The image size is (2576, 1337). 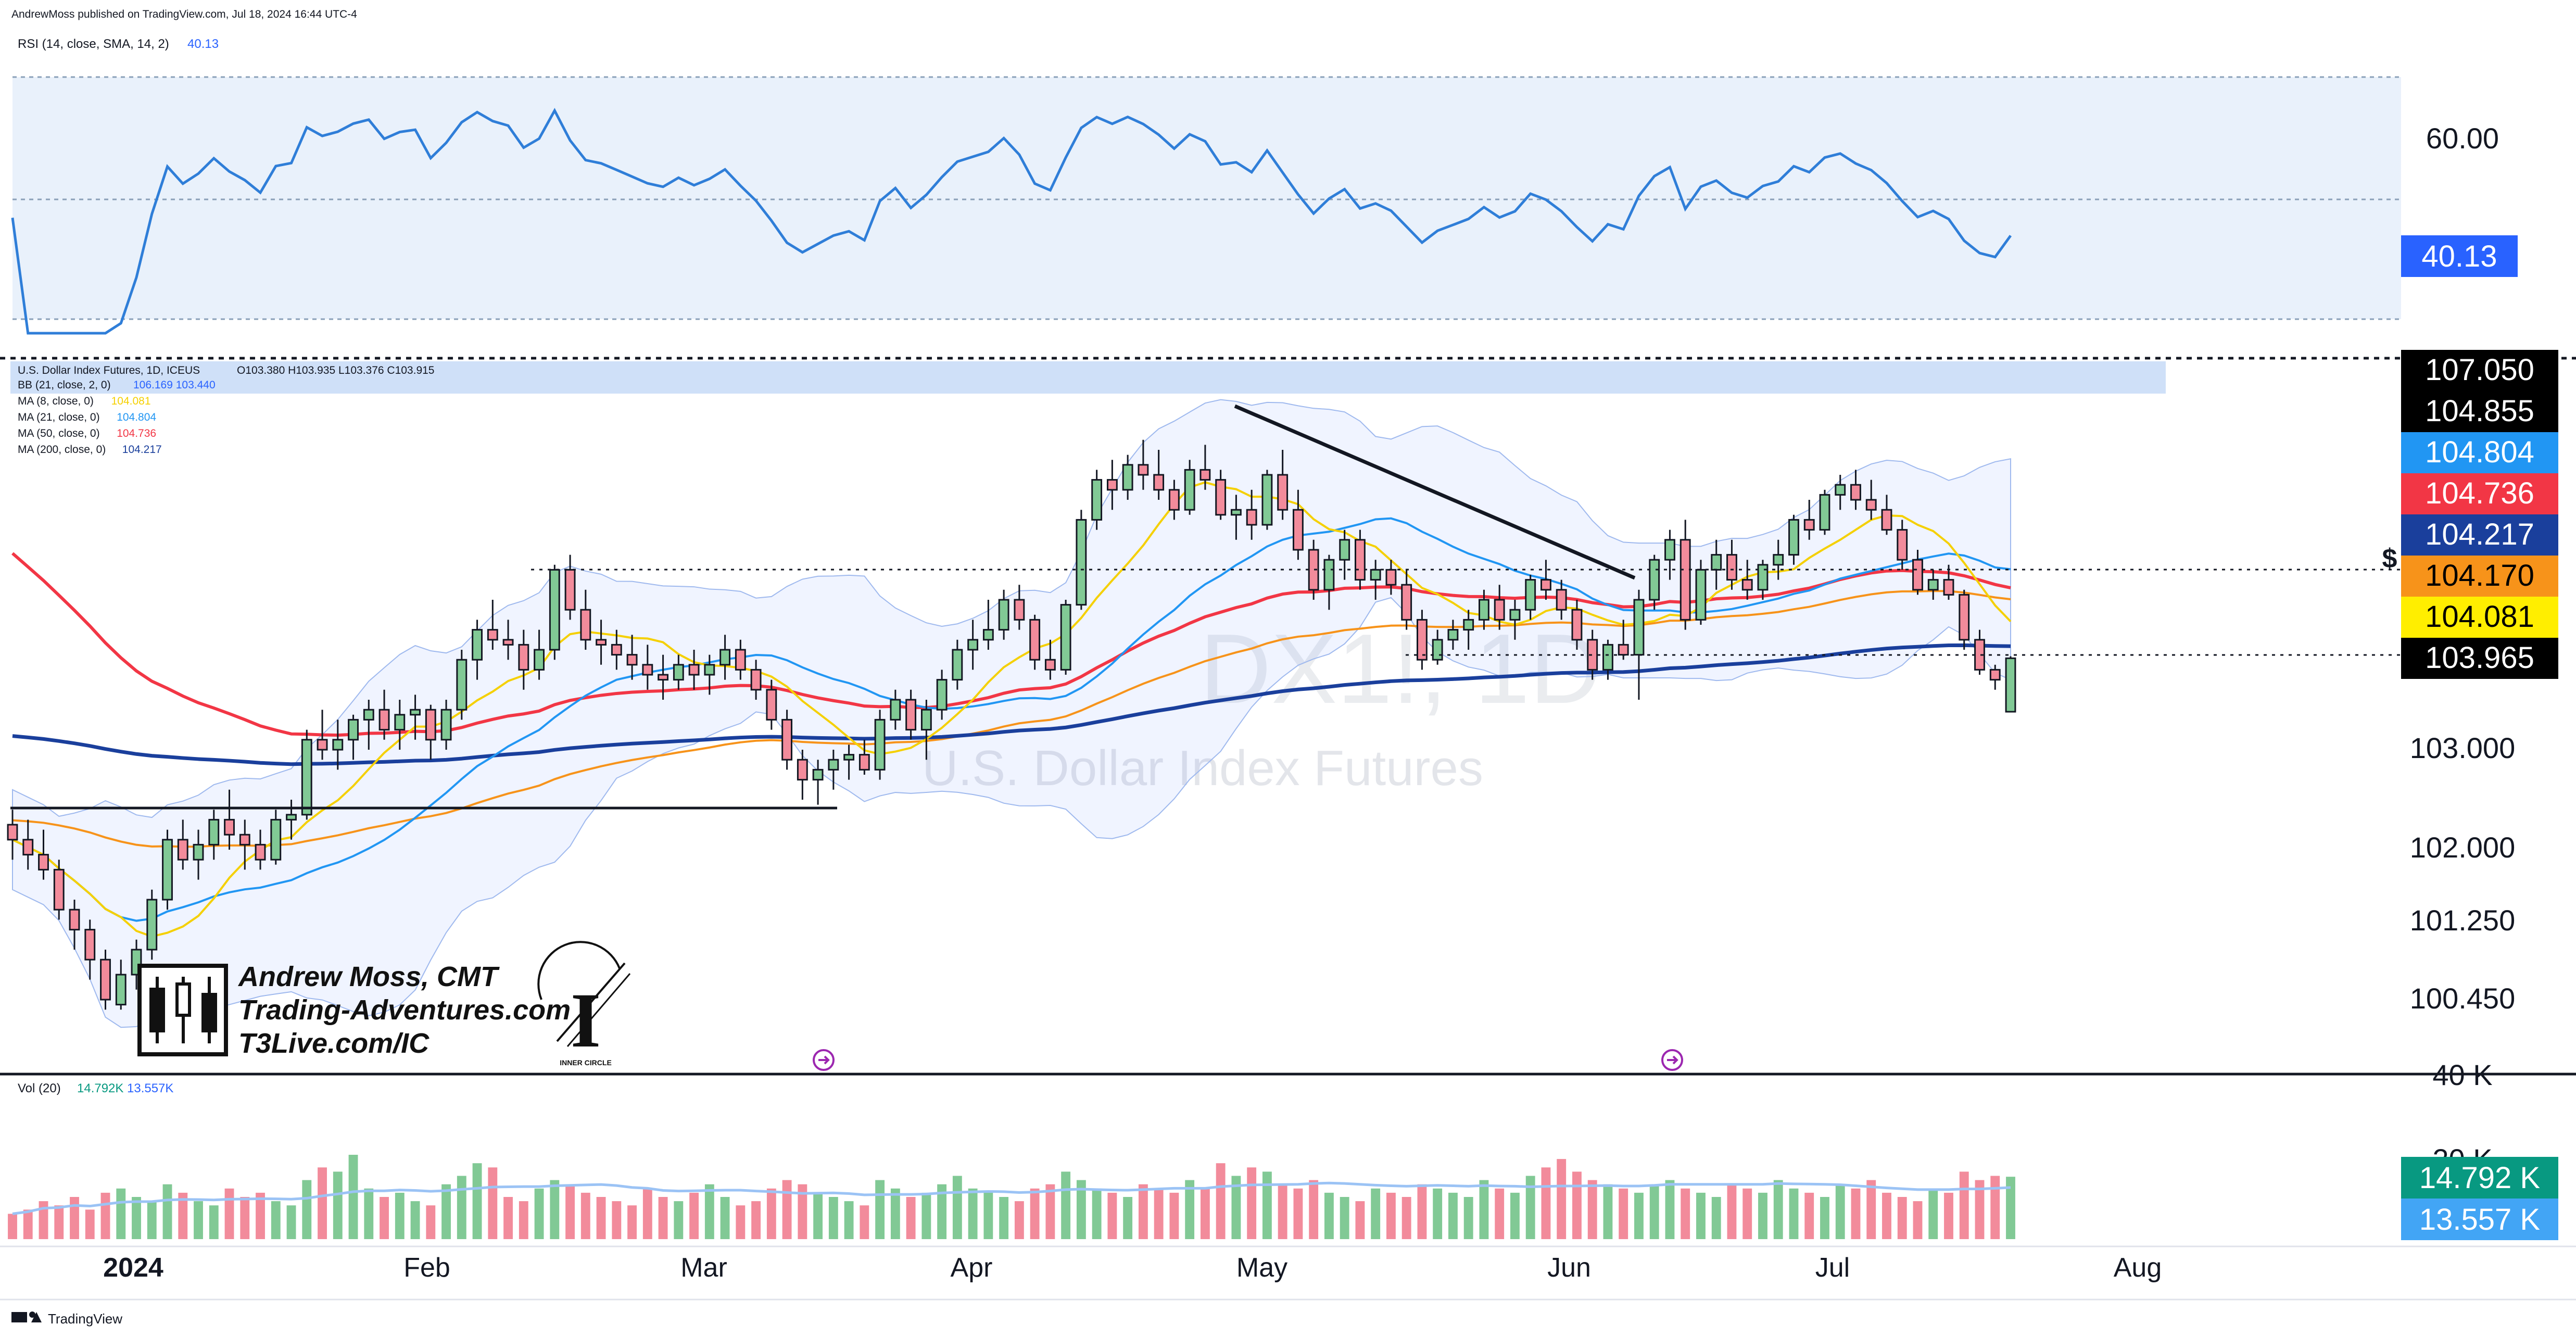 I want to click on price-legend-title: U.S. Dollar Index Futures, 1D, ICEUS, so click(x=109, y=370).